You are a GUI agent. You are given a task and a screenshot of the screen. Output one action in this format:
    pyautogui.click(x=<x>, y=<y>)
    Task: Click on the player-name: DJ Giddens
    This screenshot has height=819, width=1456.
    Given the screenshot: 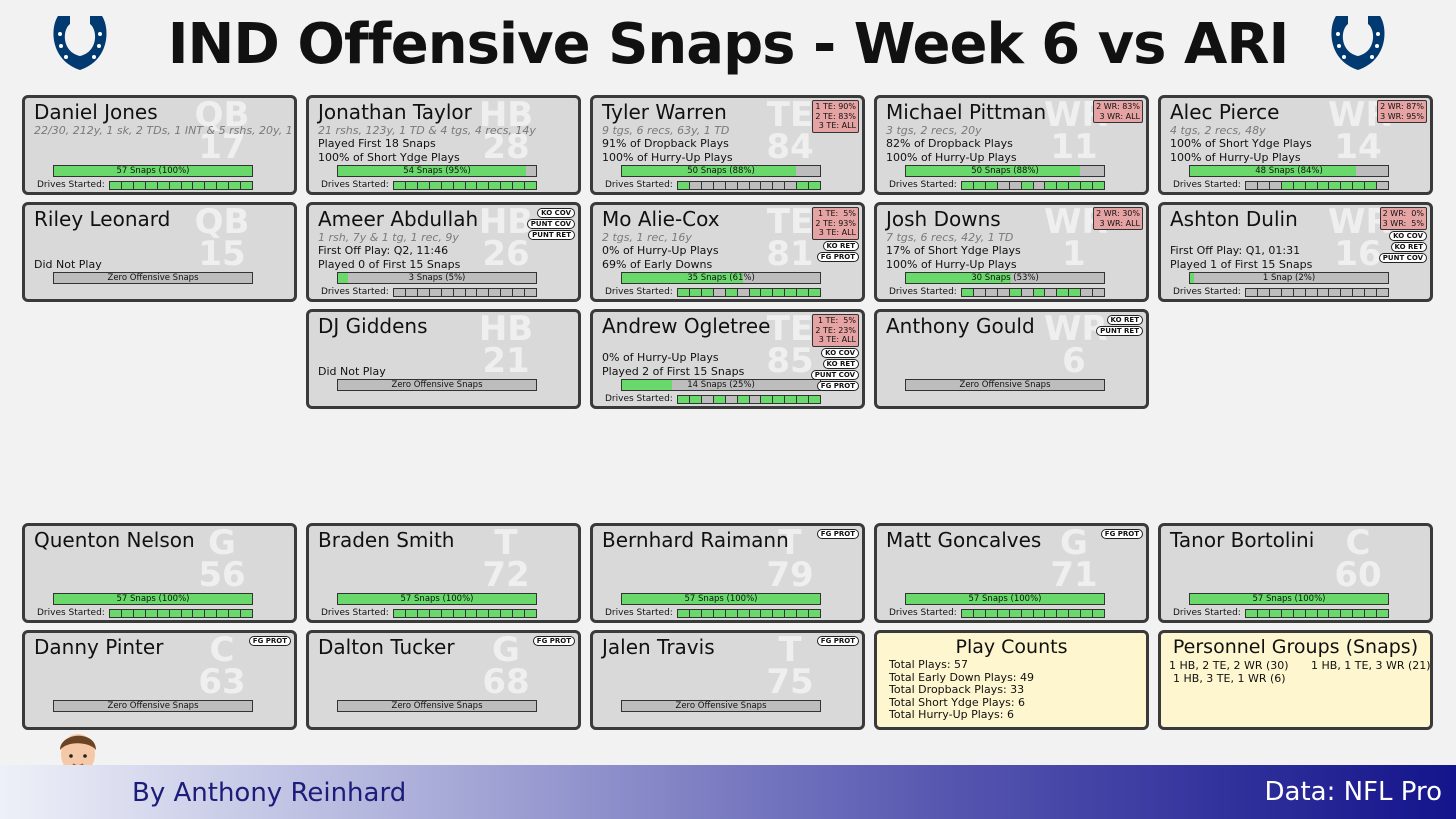 What is the action you would take?
    pyautogui.click(x=373, y=326)
    